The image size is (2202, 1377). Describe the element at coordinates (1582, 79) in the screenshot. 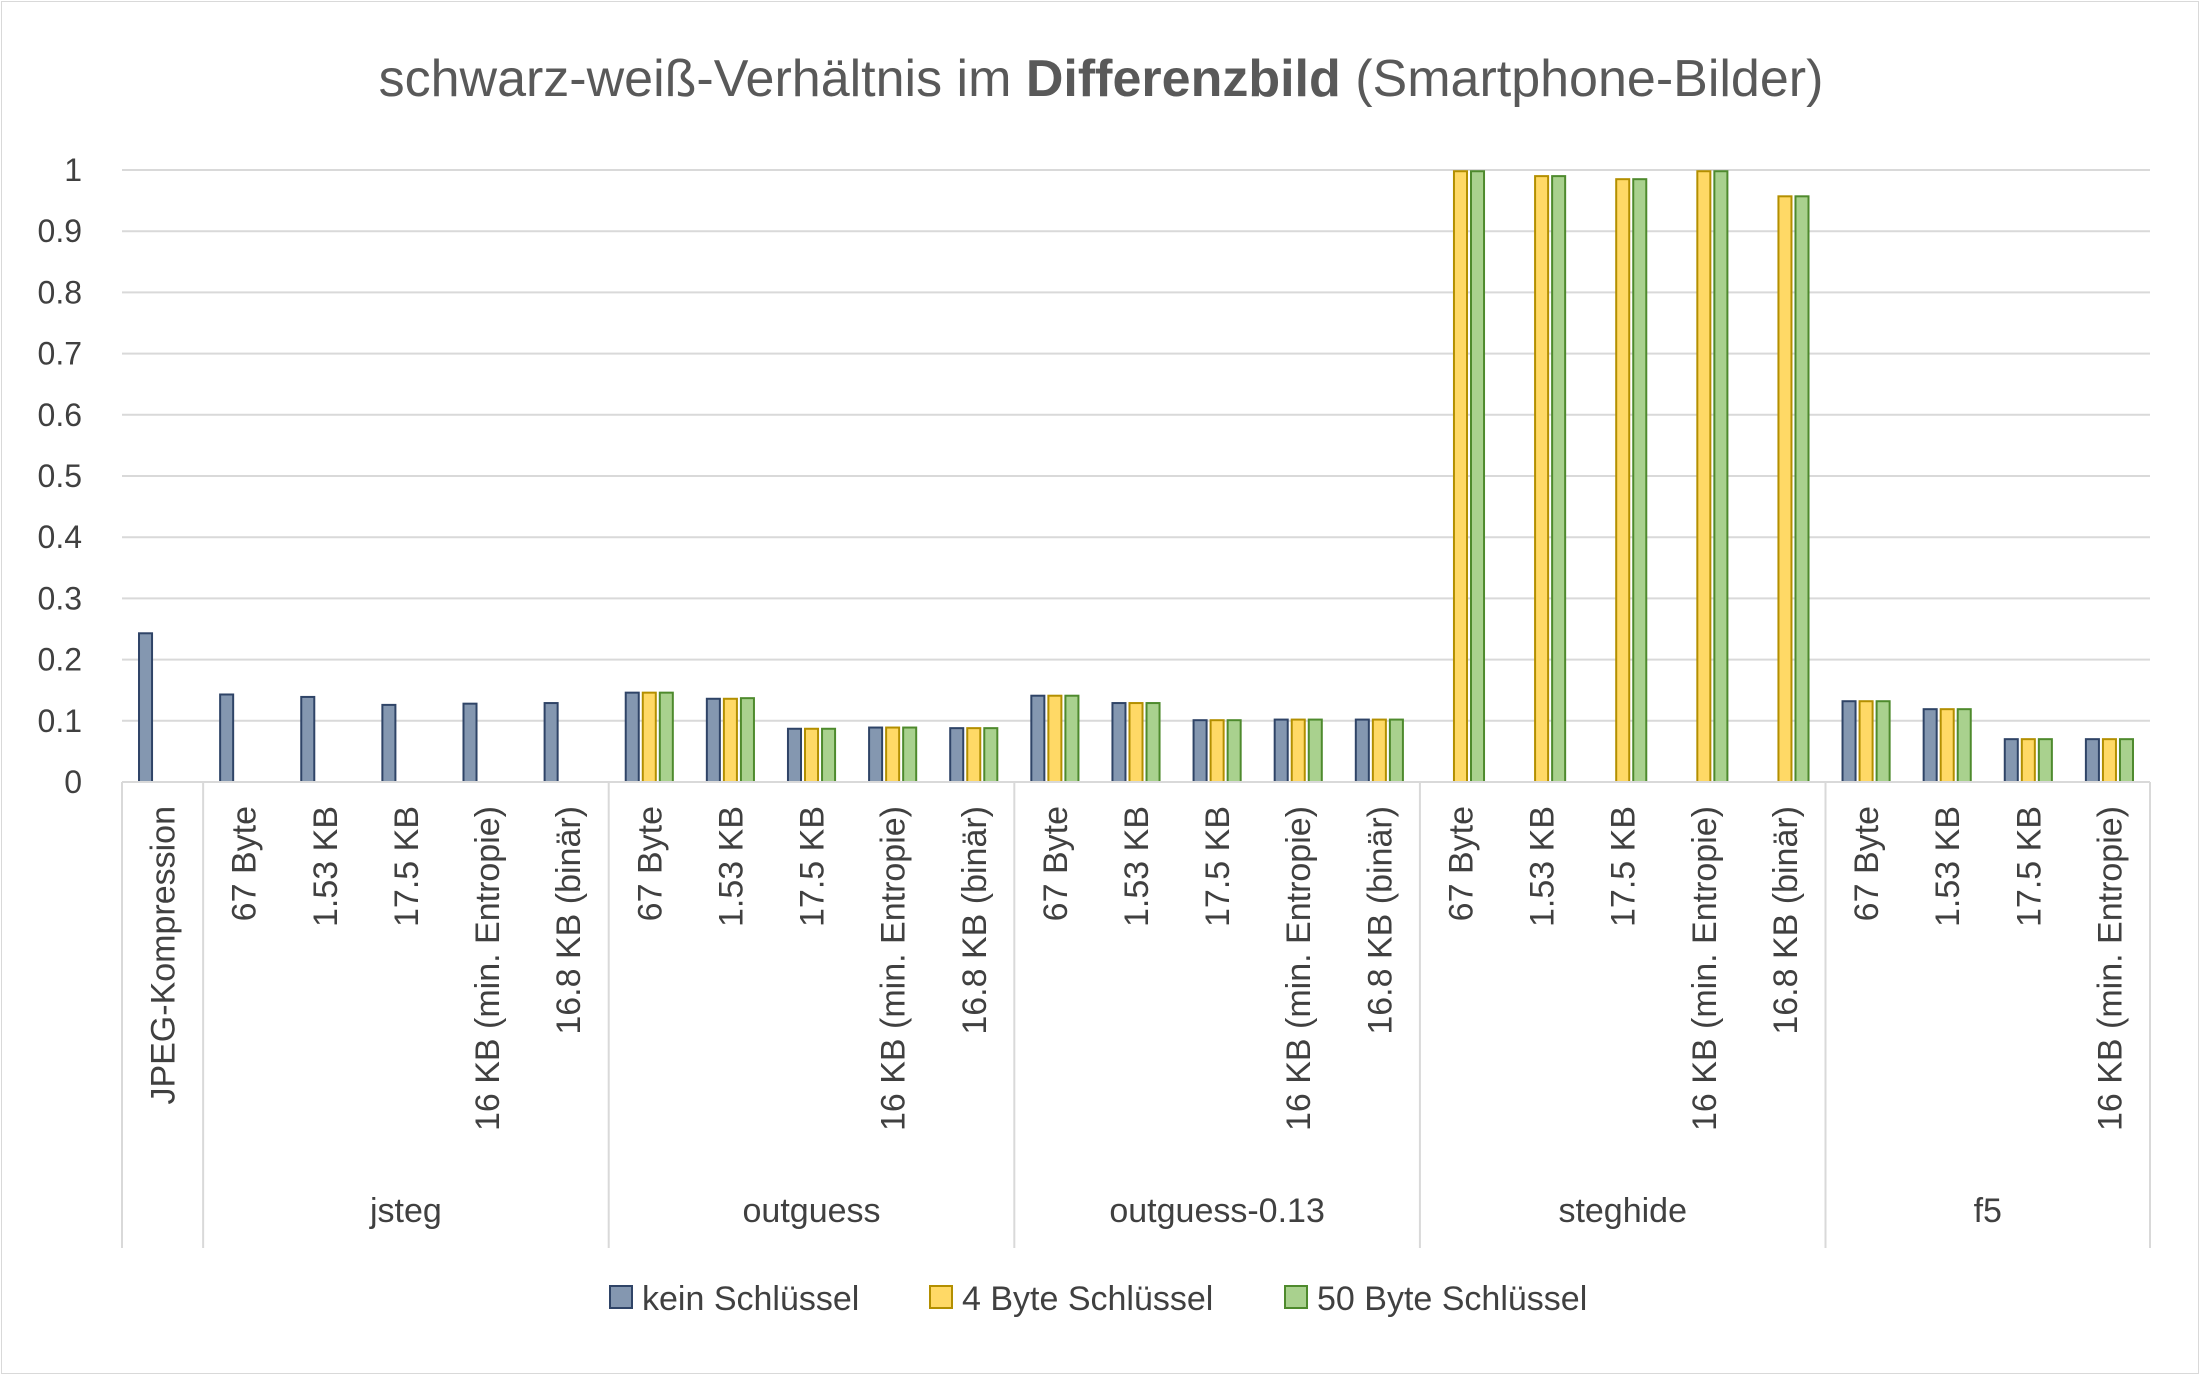

I see `title-part2: (Smartphone-Bilder)` at that location.